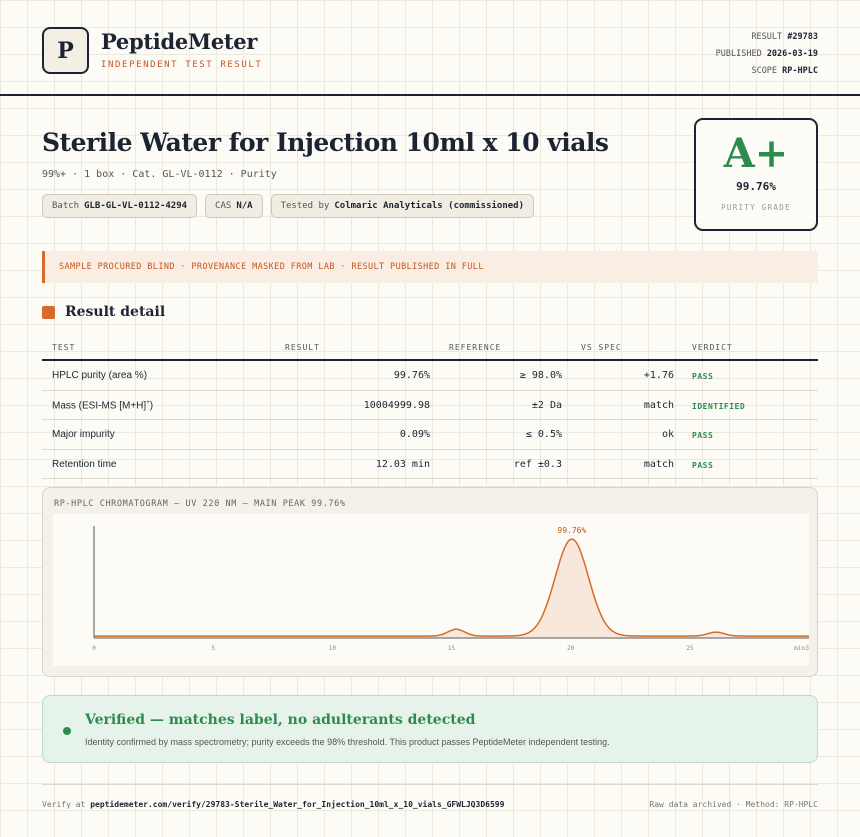 The height and width of the screenshot is (837, 860). Describe the element at coordinates (402, 464) in the screenshot. I see `cell-result: 12.03 min` at that location.